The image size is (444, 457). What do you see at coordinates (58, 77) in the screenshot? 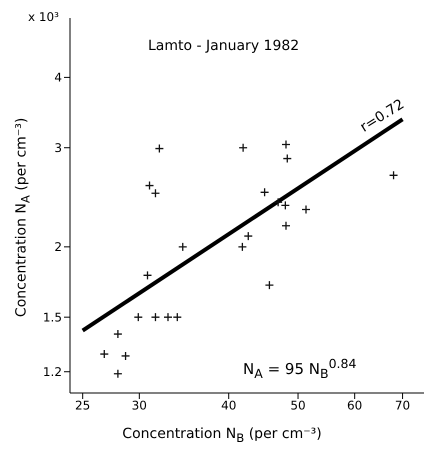
I see `y-tick-label: 4` at bounding box center [58, 77].